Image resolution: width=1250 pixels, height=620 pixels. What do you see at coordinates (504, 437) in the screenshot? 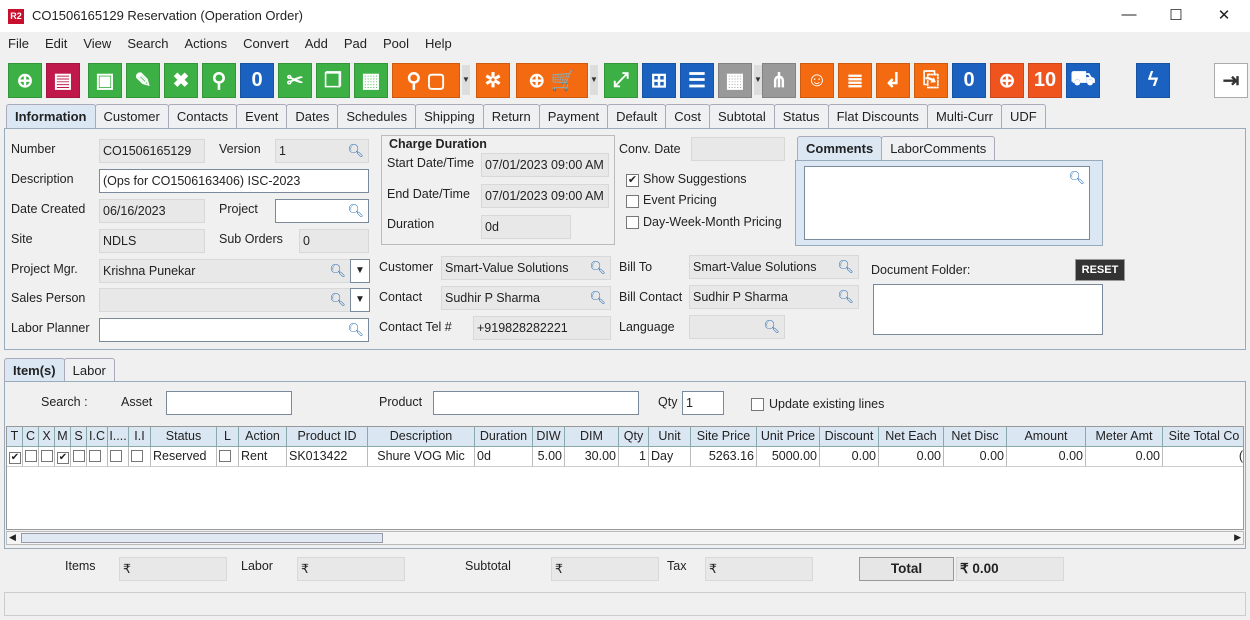
I see `column-header-13: Duration` at bounding box center [504, 437].